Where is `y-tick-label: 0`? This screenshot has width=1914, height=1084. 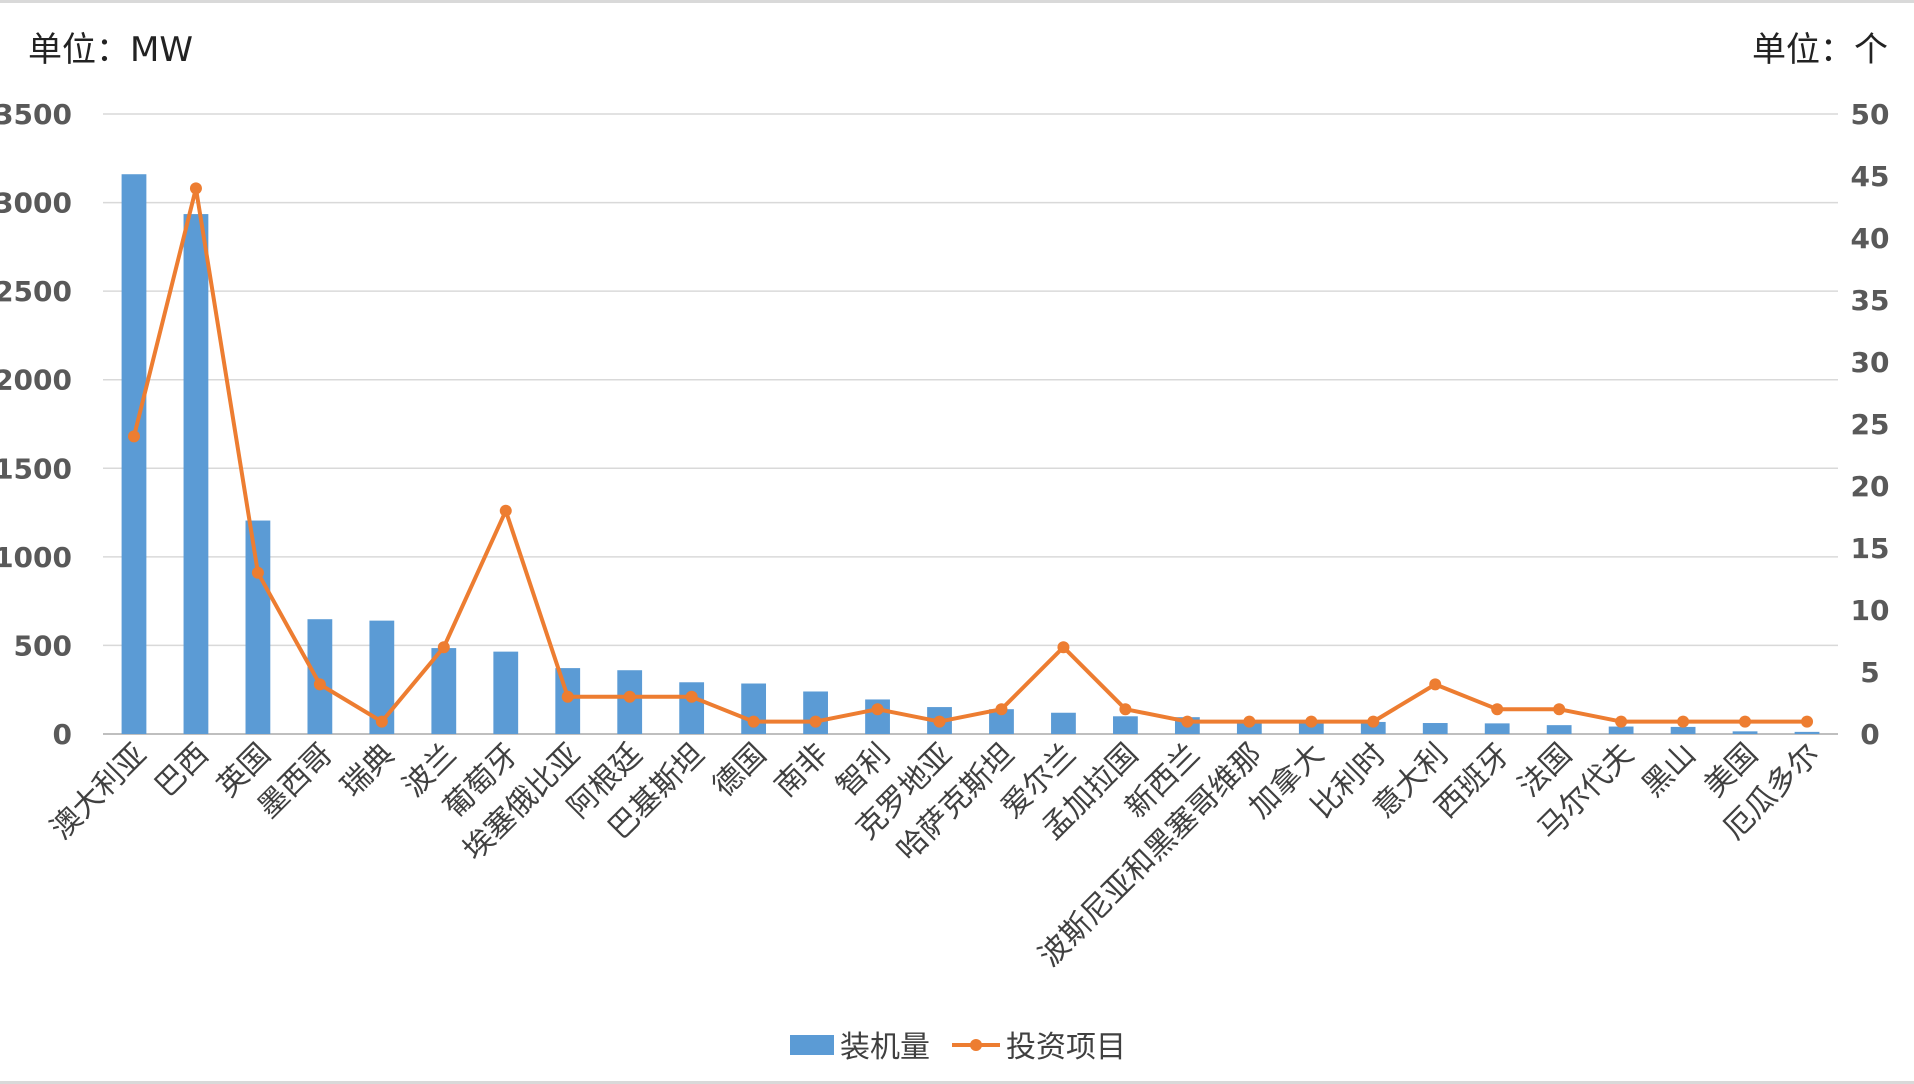
y-tick-label: 0 is located at coordinates (62, 734).